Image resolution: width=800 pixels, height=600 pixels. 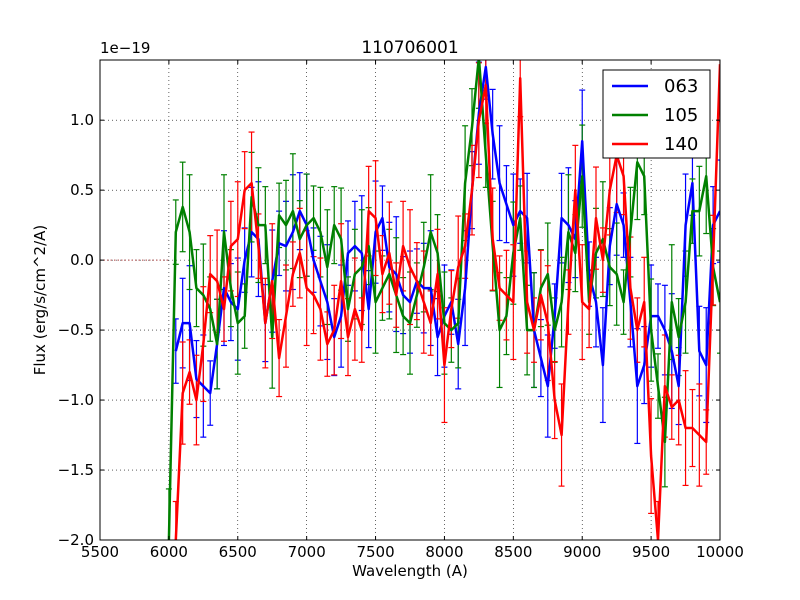 What do you see at coordinates (40, 300) in the screenshot?
I see `y-axis-title: Flux (erg/s/cm^2/A)` at bounding box center [40, 300].